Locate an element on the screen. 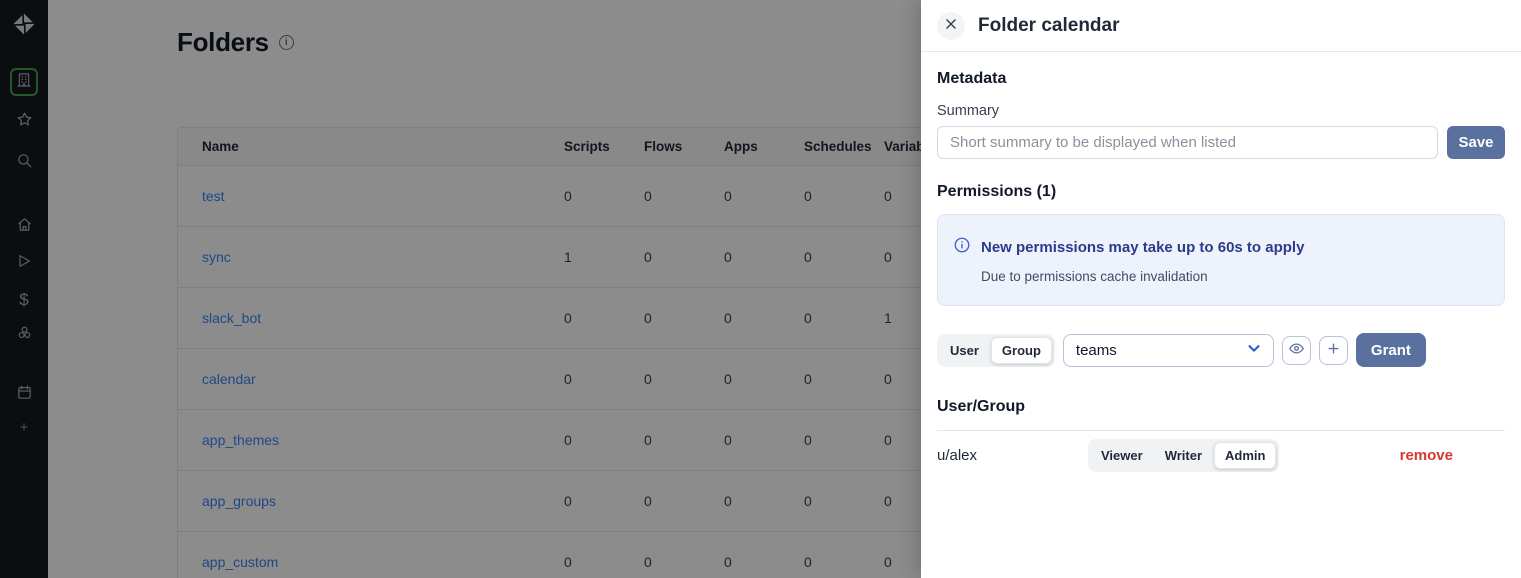 The width and height of the screenshot is (1521, 578). folder-link: test is located at coordinates (213, 196).